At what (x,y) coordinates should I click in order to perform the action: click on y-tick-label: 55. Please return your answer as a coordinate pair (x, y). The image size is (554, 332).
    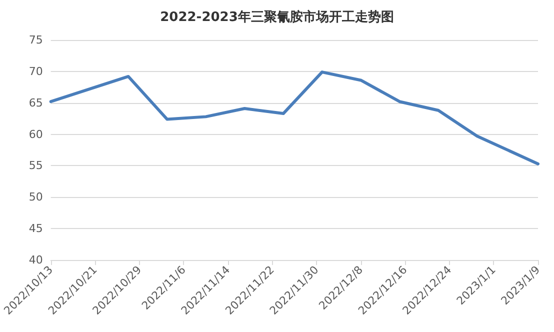
    Looking at the image, I should click on (35, 165).